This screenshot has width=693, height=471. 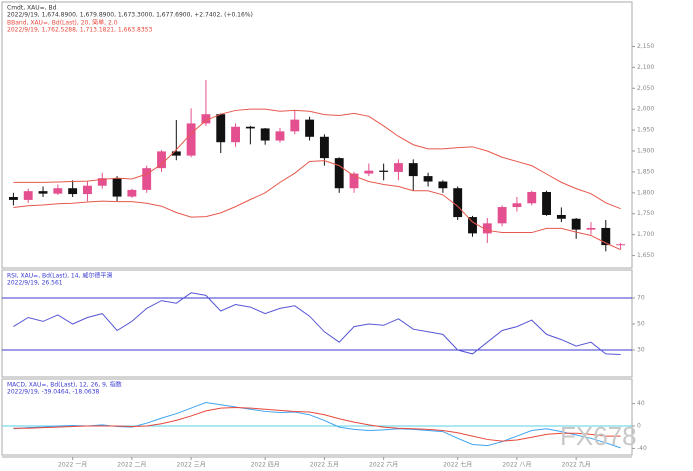 What do you see at coordinates (72, 465) in the screenshot?
I see `x-tick-label: 2022 一月` at bounding box center [72, 465].